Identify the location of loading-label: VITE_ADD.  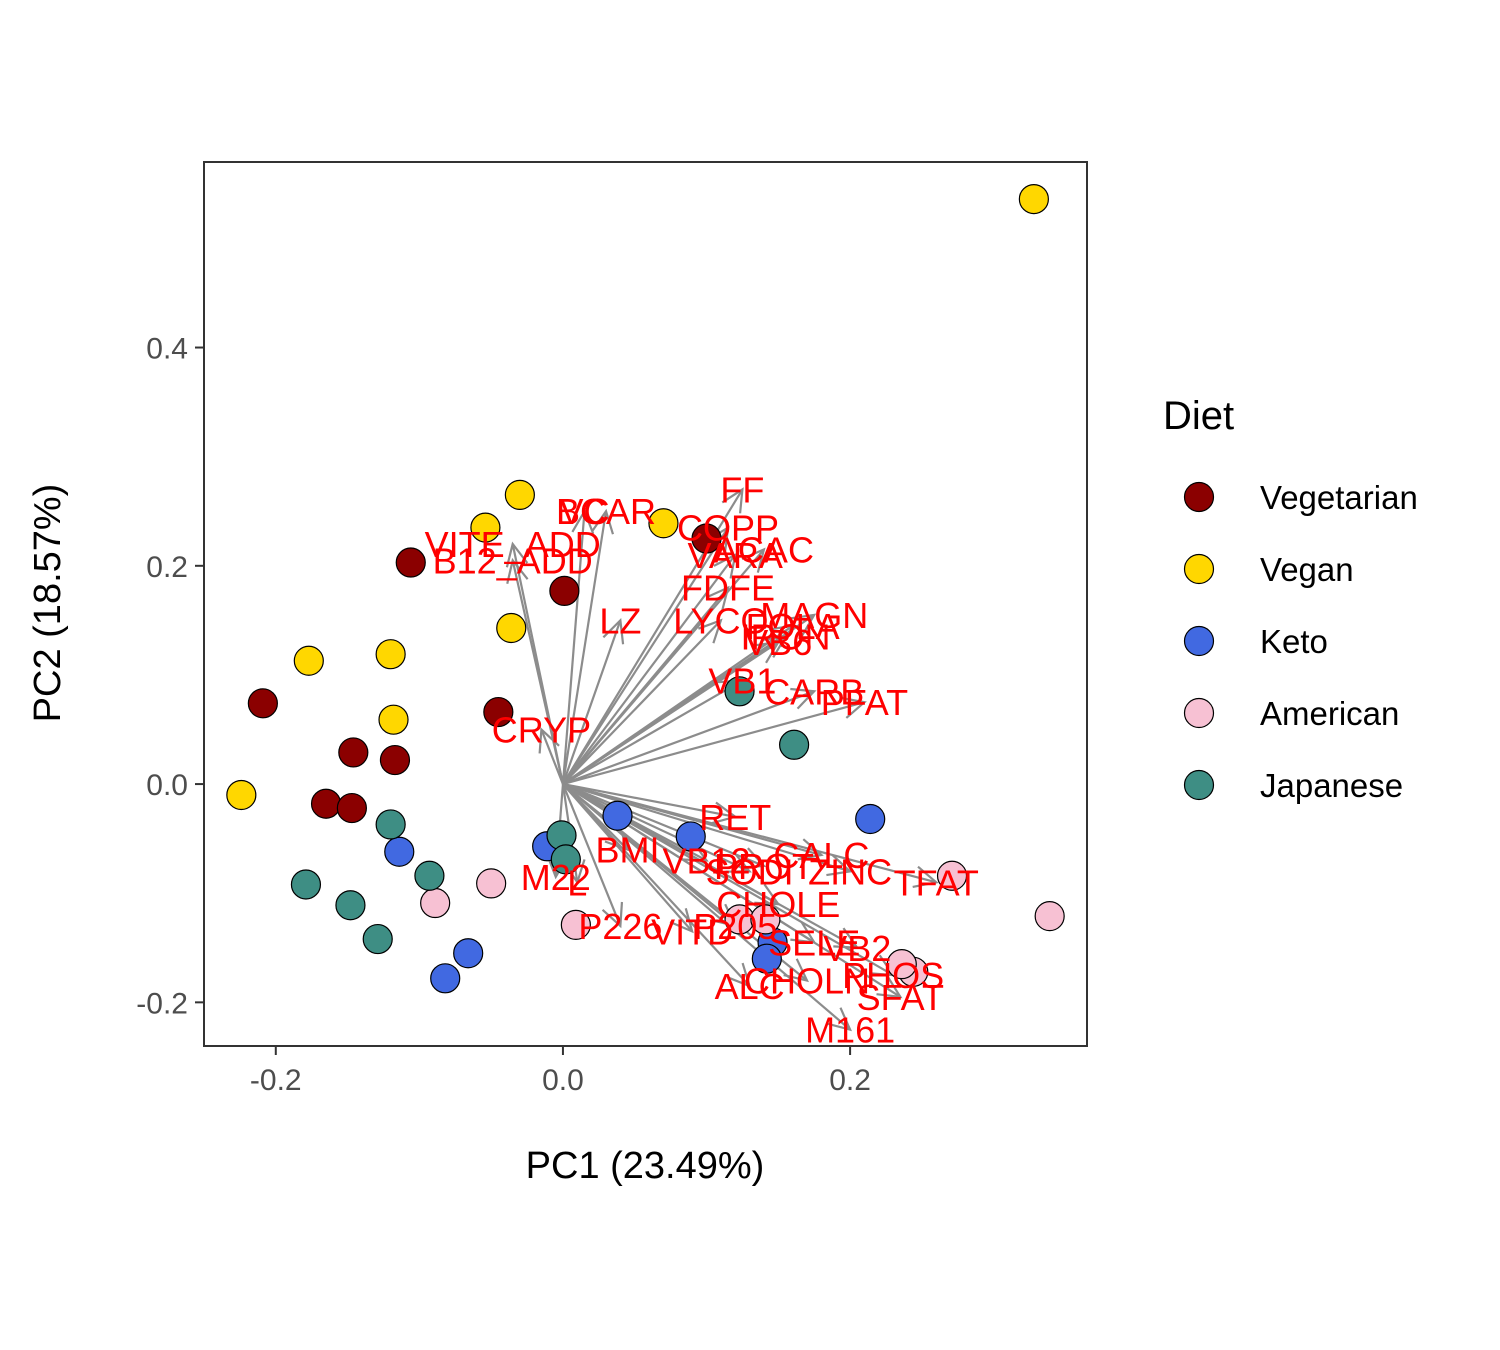
(513, 544).